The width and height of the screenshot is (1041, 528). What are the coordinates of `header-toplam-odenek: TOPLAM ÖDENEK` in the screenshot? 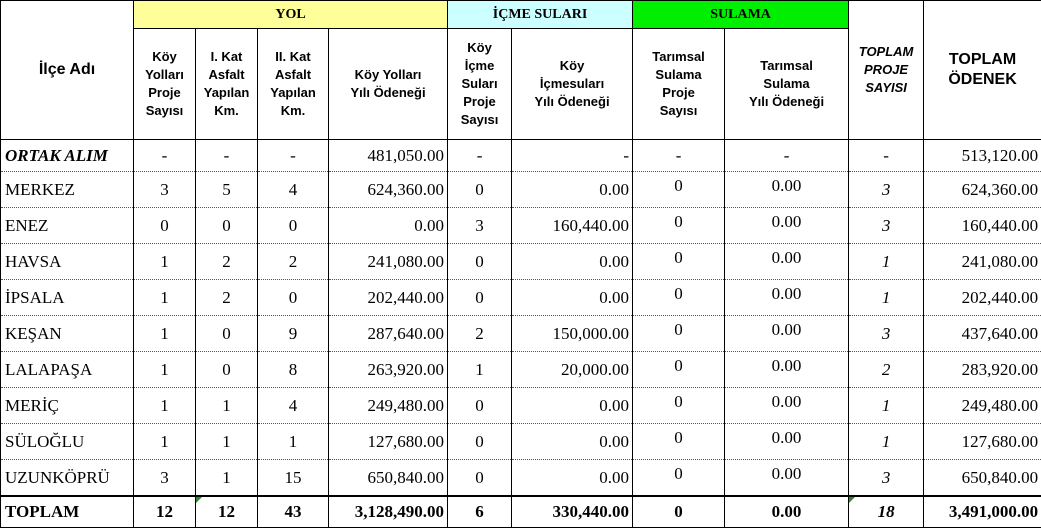 It's located at (982, 70).